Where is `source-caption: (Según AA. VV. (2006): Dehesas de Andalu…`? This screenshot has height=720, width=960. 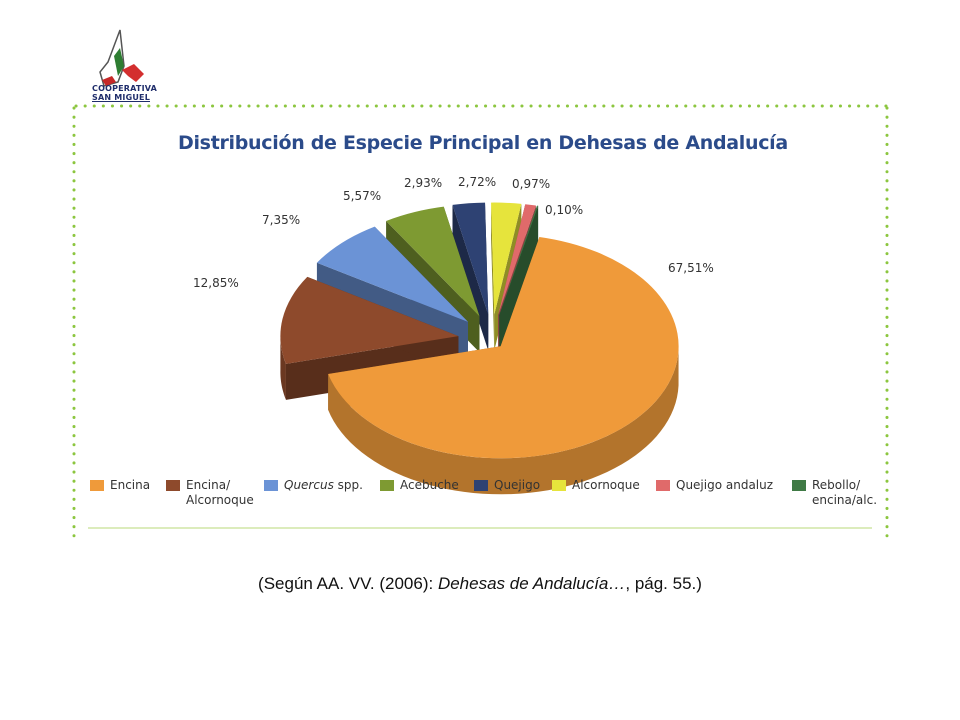
source-caption: (Según AA. VV. (2006): Dehesas de Andalu… is located at coordinates (480, 584).